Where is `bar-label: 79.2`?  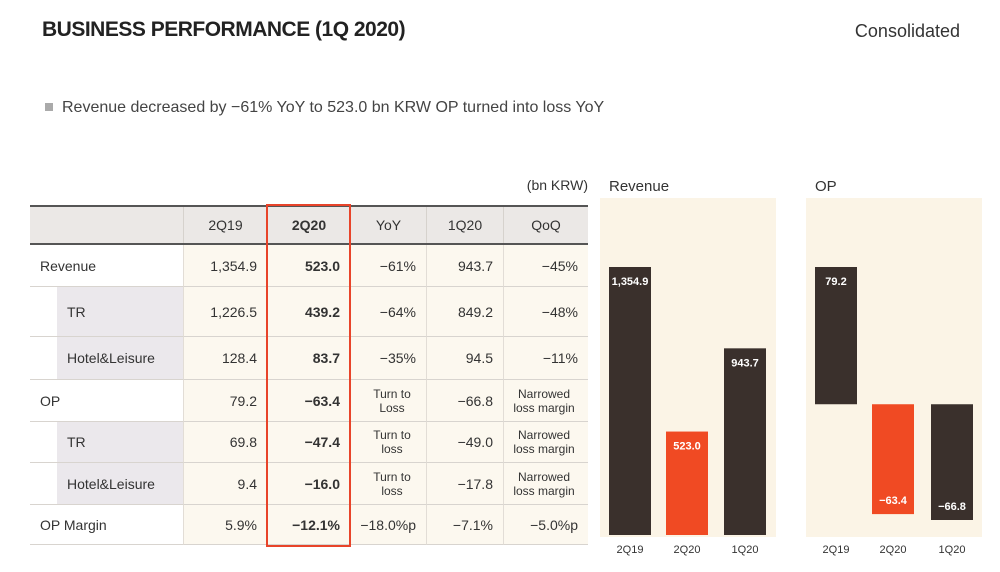 bar-label: 79.2 is located at coordinates (835, 282).